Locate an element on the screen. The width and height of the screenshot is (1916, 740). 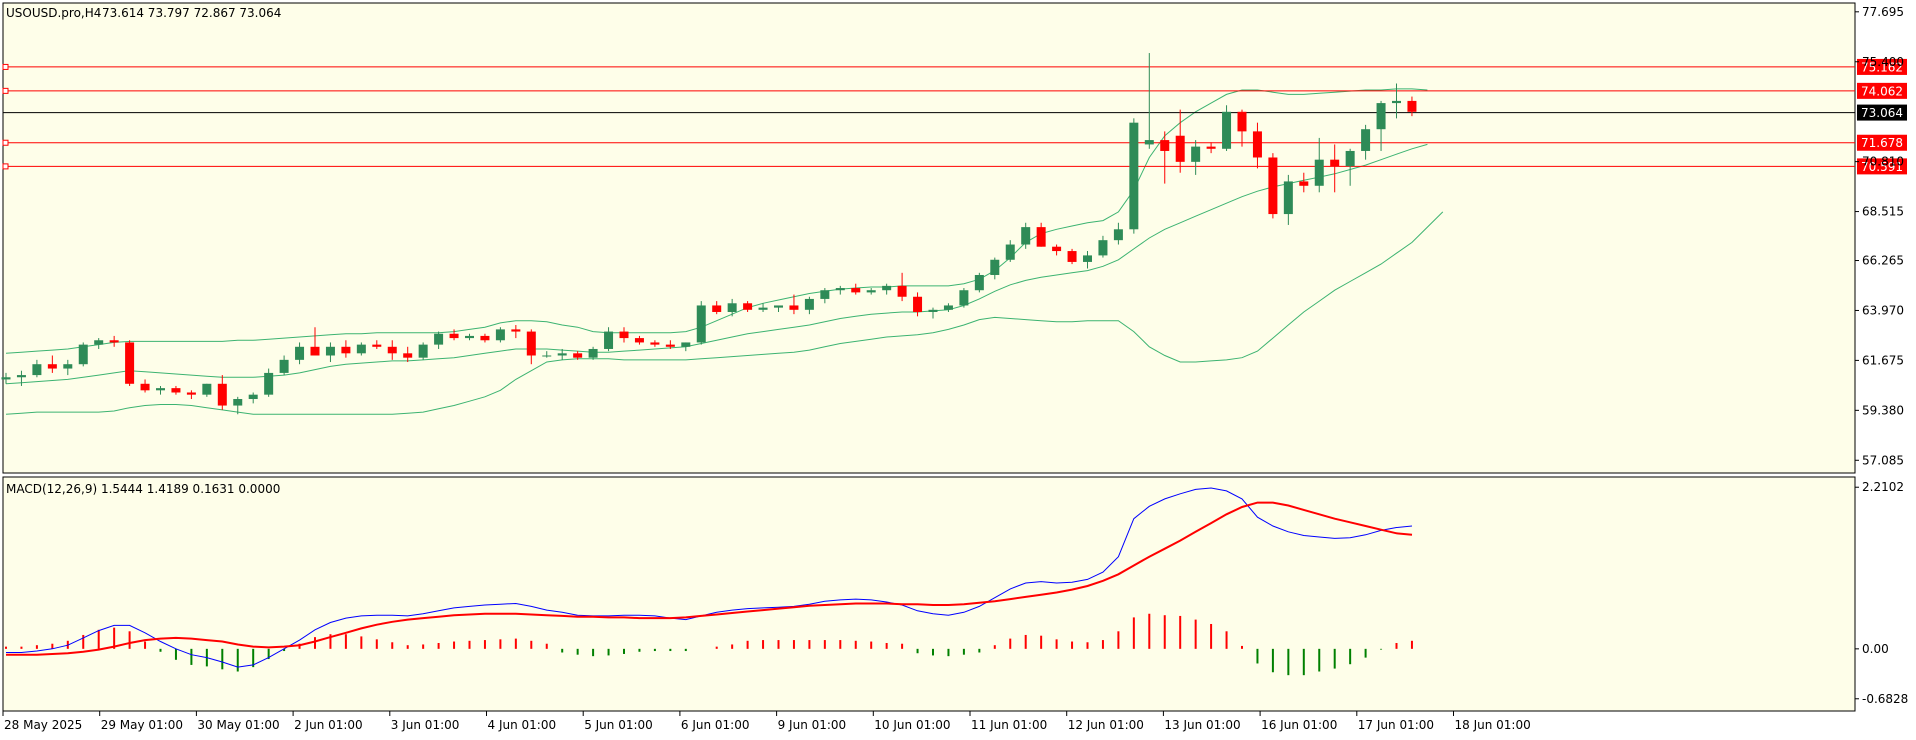
time-tick-label: 5 Jun 01:00 is located at coordinates (618, 725).